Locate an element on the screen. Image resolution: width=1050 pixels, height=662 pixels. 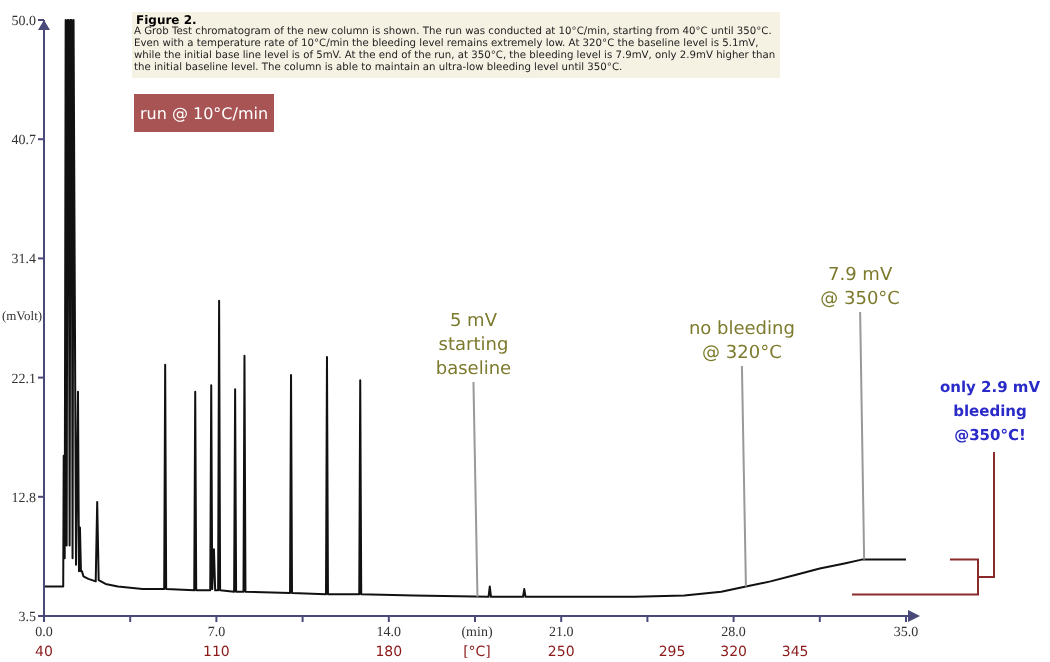
annotation: 5 mV starting baseline is located at coordinates (474, 346).